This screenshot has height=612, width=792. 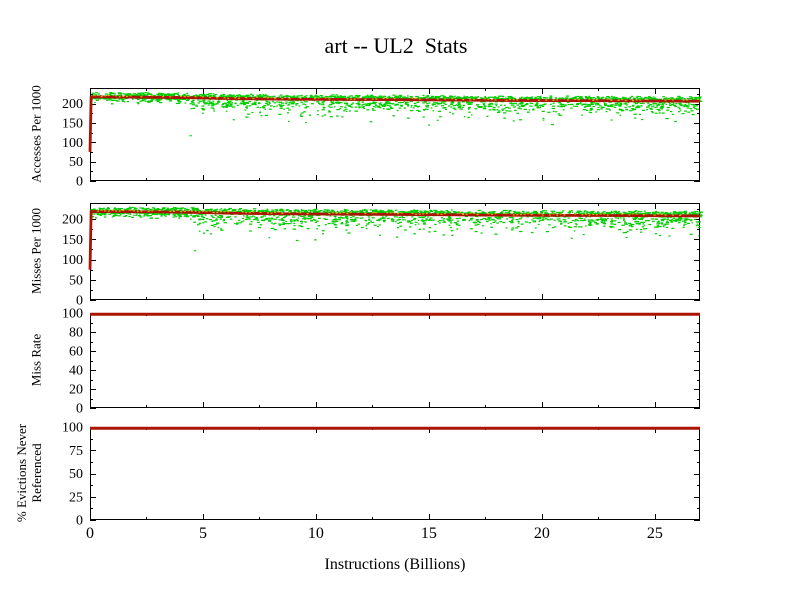 What do you see at coordinates (383, 256) in the screenshot?
I see `subplot-misses: 0 50 100 150 200` at bounding box center [383, 256].